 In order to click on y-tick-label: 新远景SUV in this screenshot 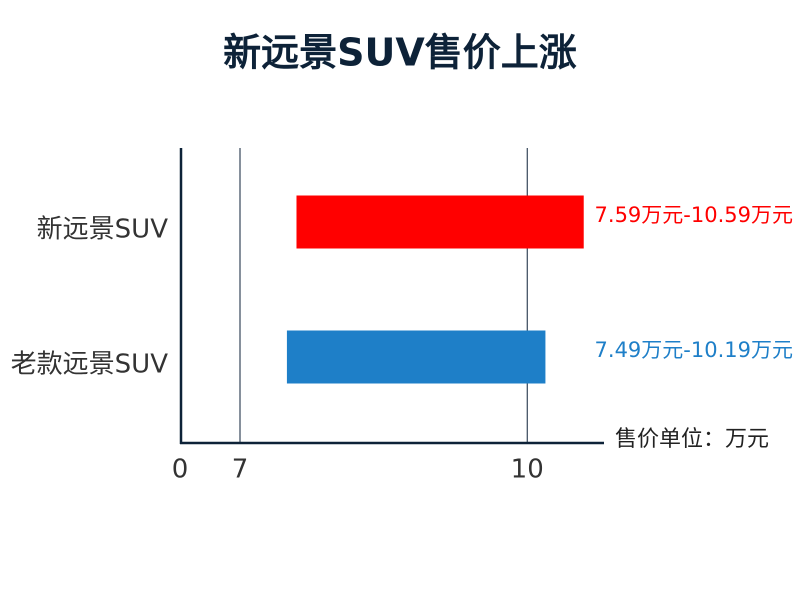, I will do `click(103, 230)`.